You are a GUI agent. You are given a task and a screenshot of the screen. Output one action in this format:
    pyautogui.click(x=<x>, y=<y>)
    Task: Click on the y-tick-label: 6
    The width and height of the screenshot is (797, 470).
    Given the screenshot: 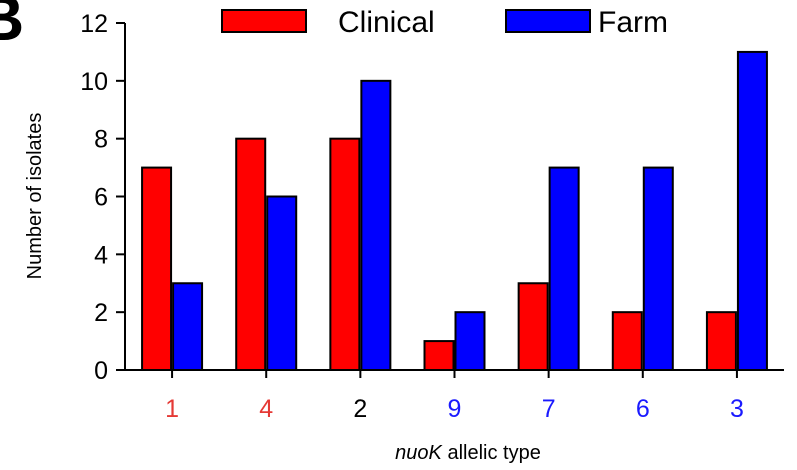 What is the action you would take?
    pyautogui.click(x=101, y=198)
    